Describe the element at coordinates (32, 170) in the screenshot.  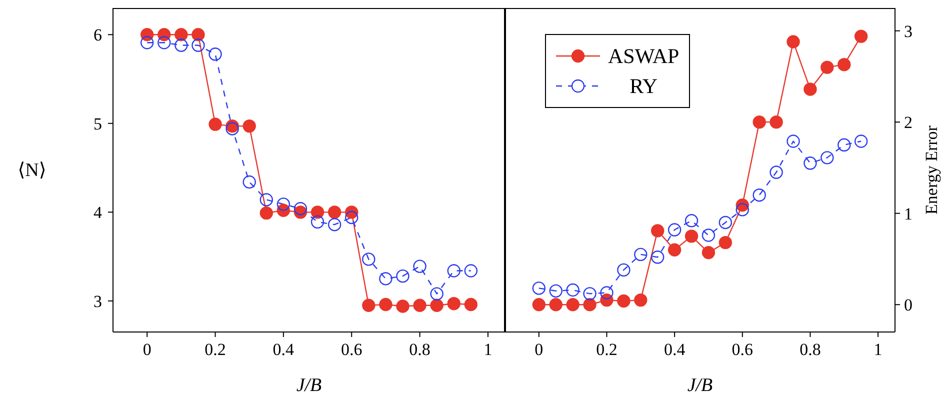
I see `y-axis-title: ⟨N⟩` at that location.